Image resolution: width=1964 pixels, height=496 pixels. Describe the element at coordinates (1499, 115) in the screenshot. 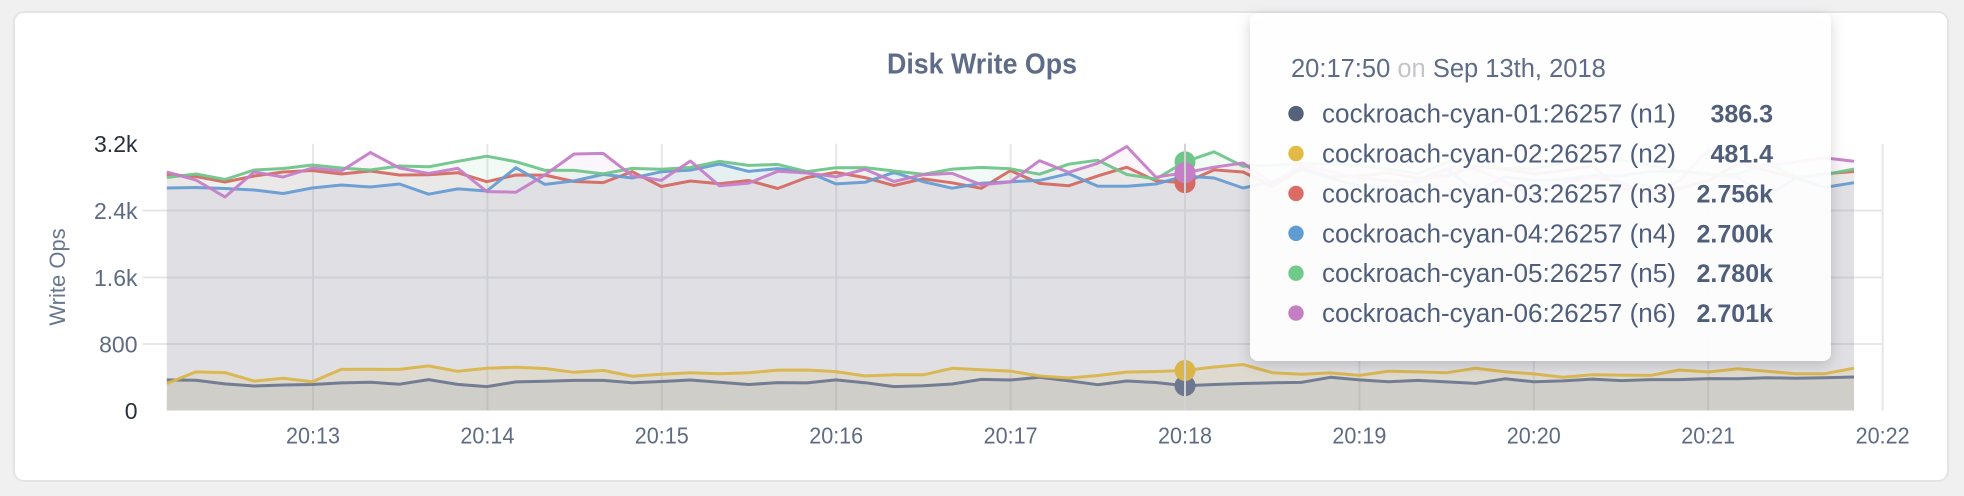

I see `svg-text: cockroach-cyan-01:26257 (n1)` at that location.